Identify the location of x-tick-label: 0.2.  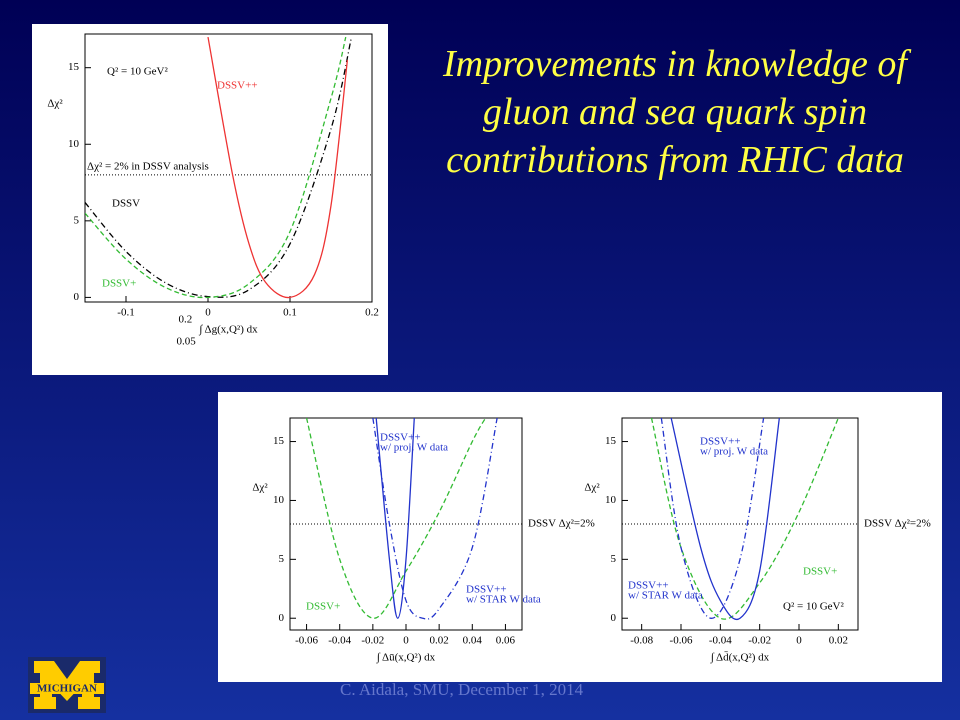
(372, 313).